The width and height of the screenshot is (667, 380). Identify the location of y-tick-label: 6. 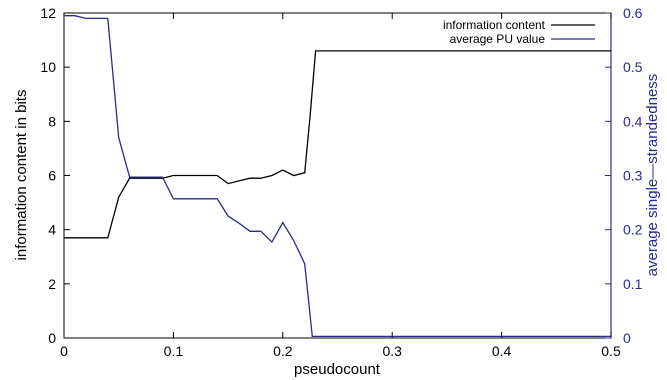
(52, 176).